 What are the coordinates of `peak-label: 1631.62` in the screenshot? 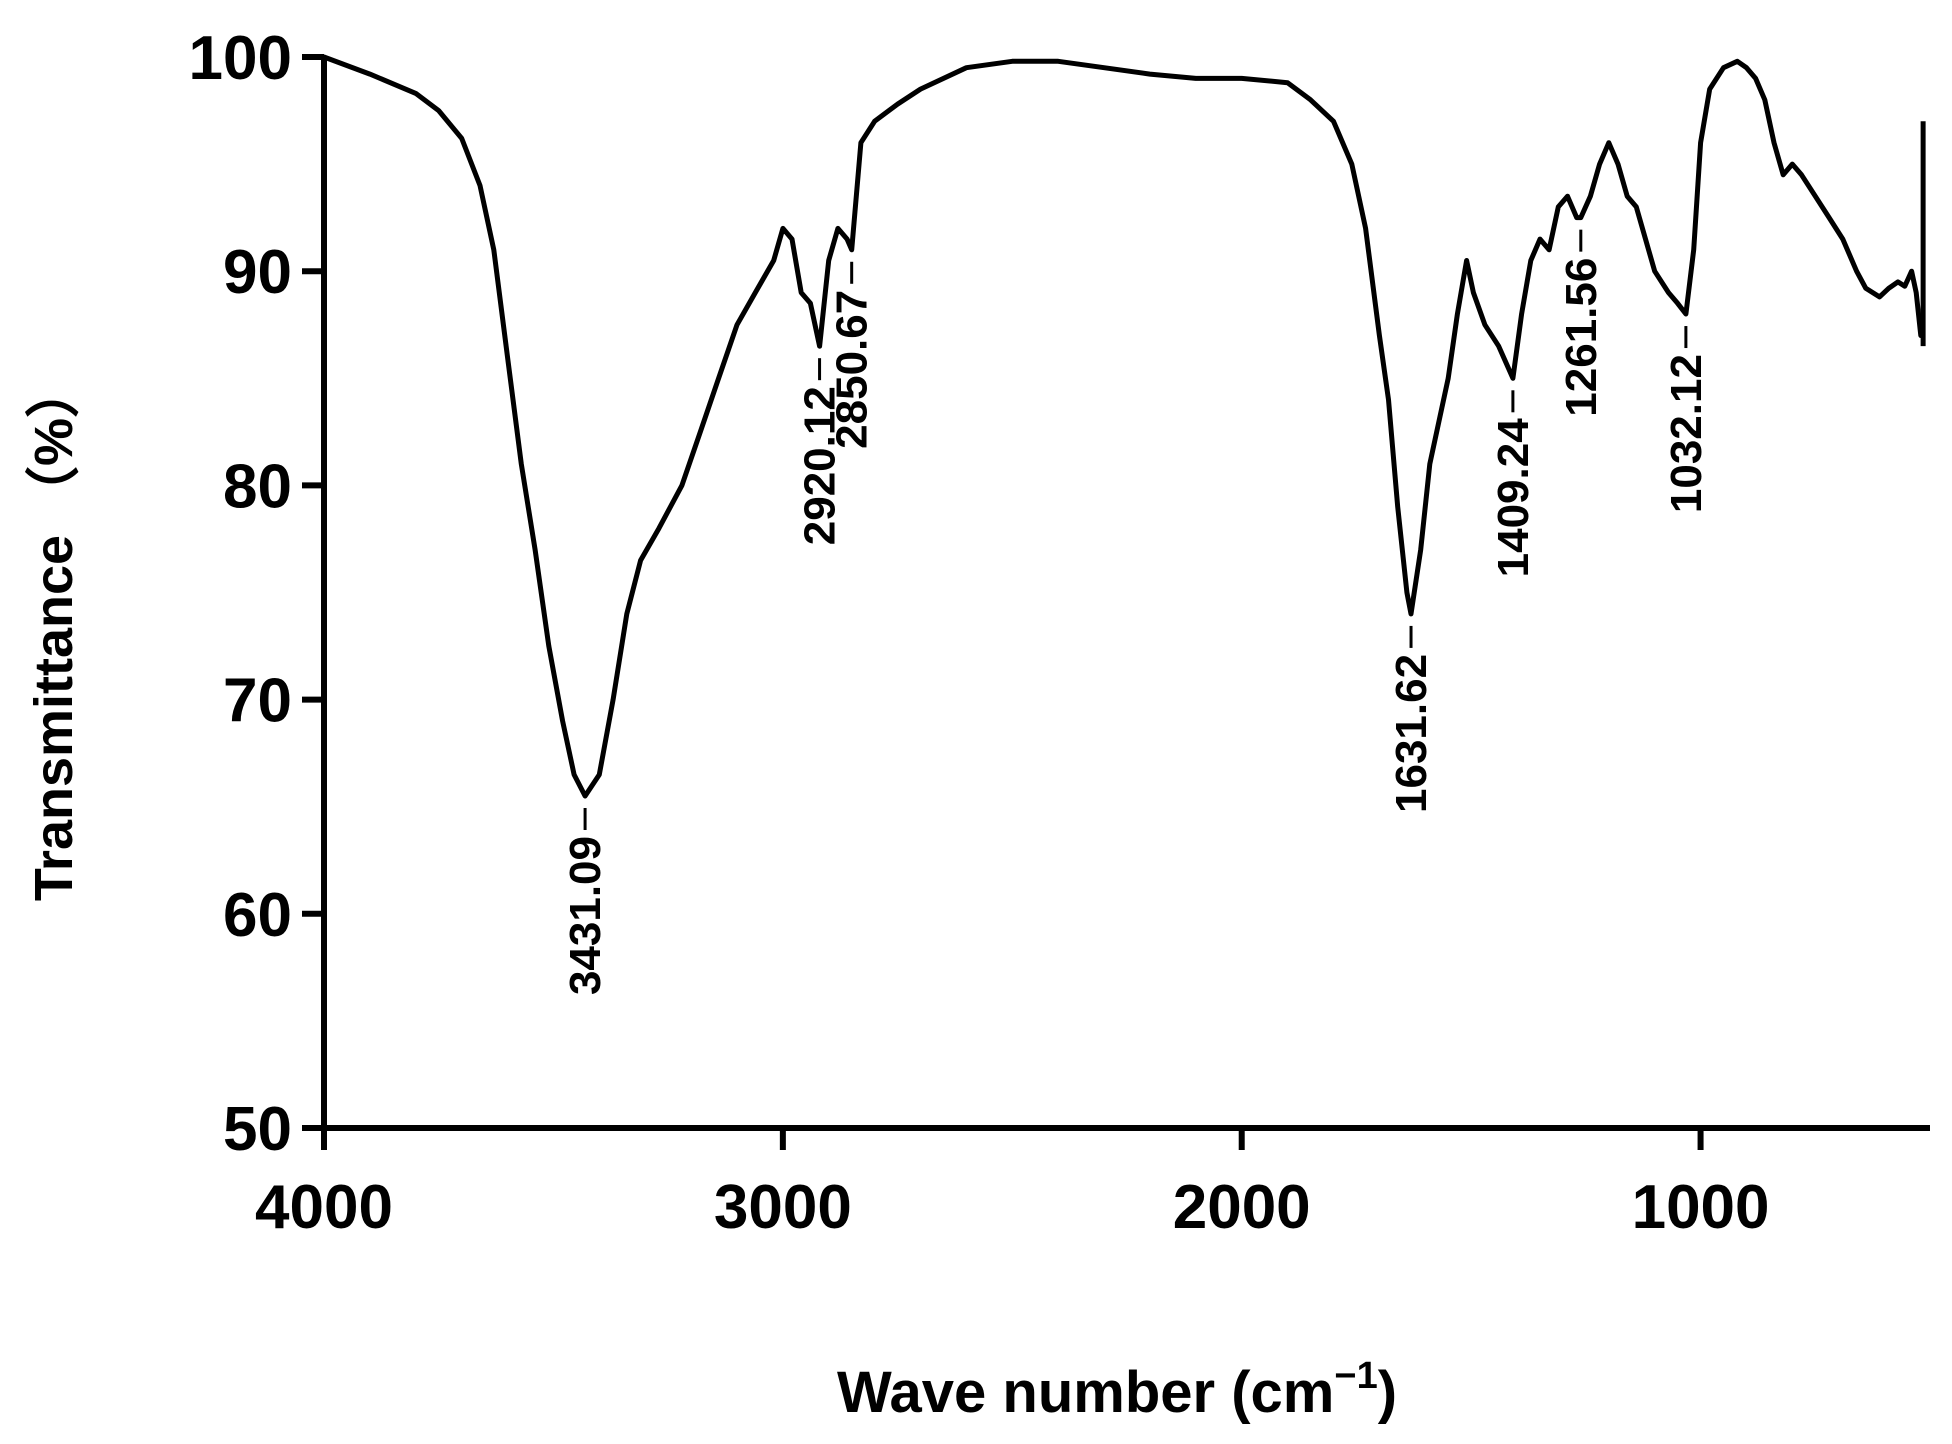 It's located at (1411, 733).